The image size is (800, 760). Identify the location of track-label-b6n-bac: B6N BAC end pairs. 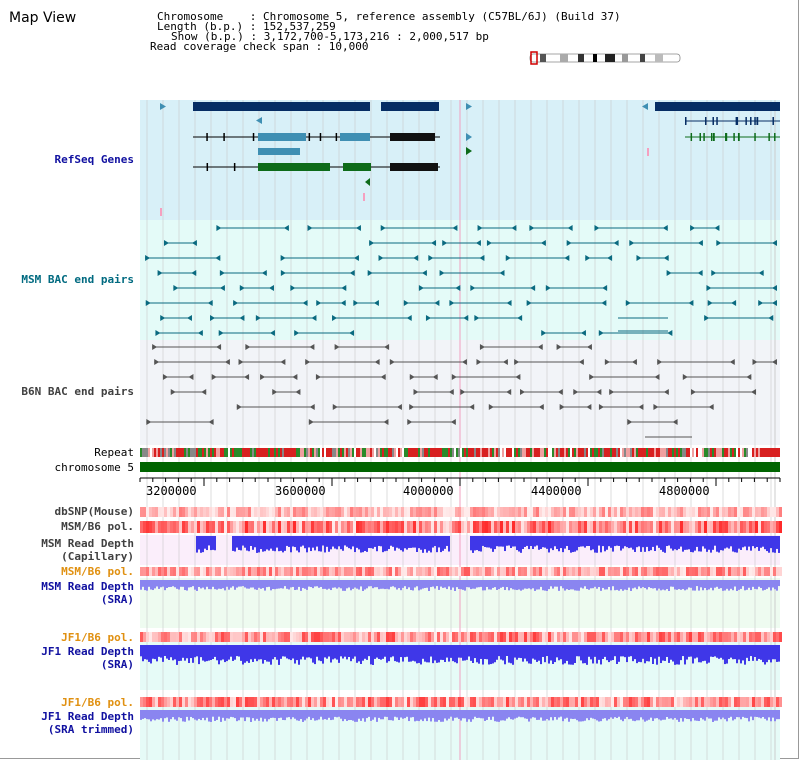
(77, 391).